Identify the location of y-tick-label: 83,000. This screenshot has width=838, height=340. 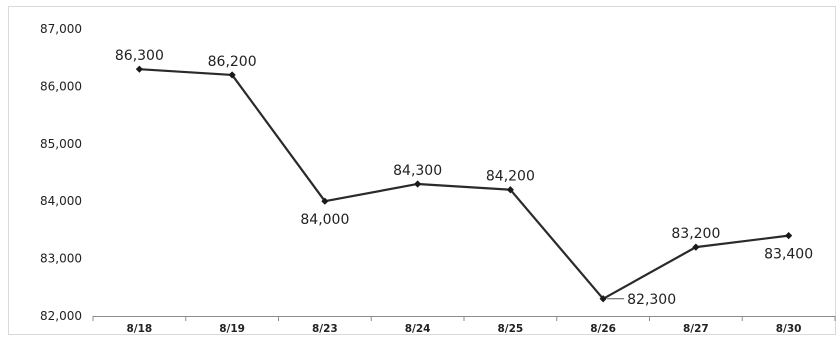
(61, 259).